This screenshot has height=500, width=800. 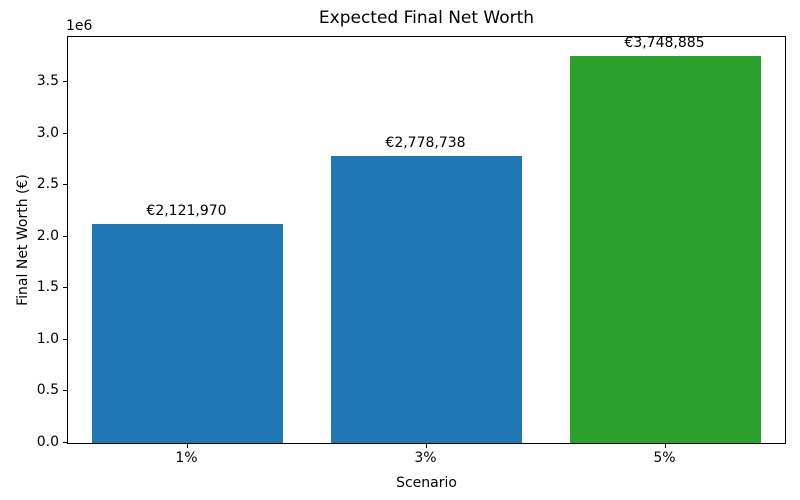 I want to click on y-tick-label: 3.0, so click(x=47, y=132).